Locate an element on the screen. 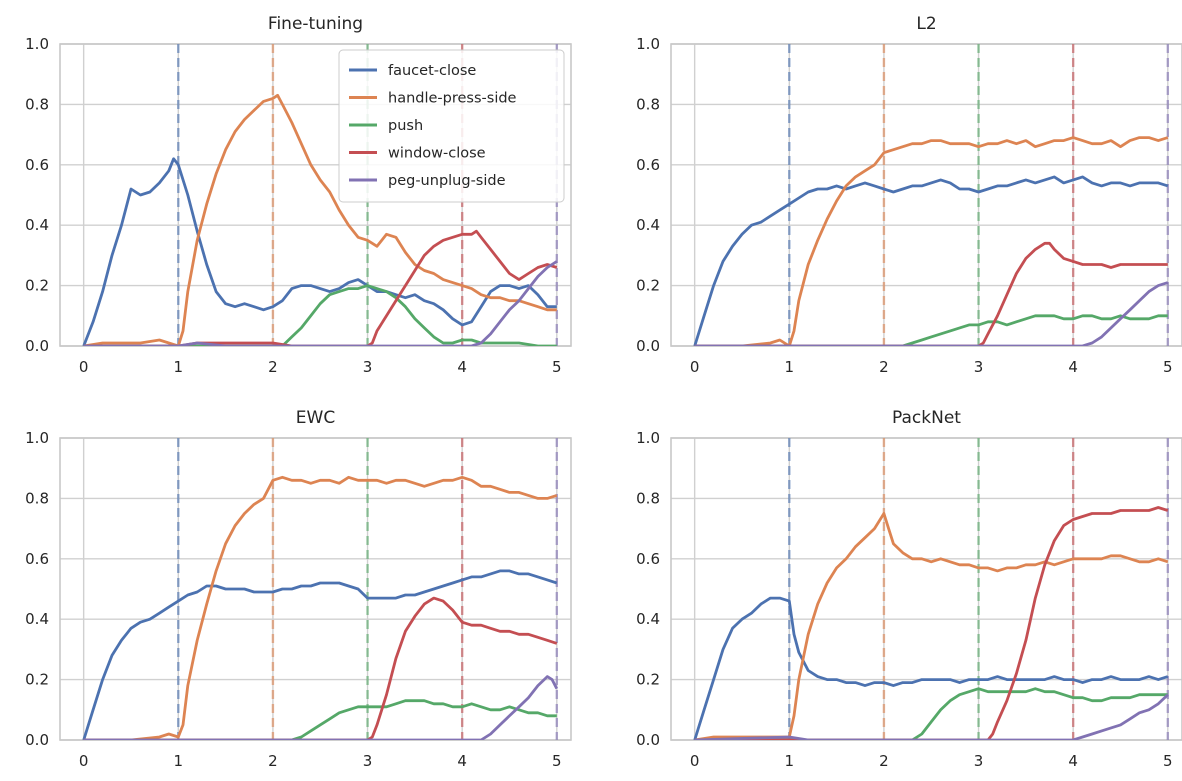  chart-title: PackNet is located at coordinates (926, 418).